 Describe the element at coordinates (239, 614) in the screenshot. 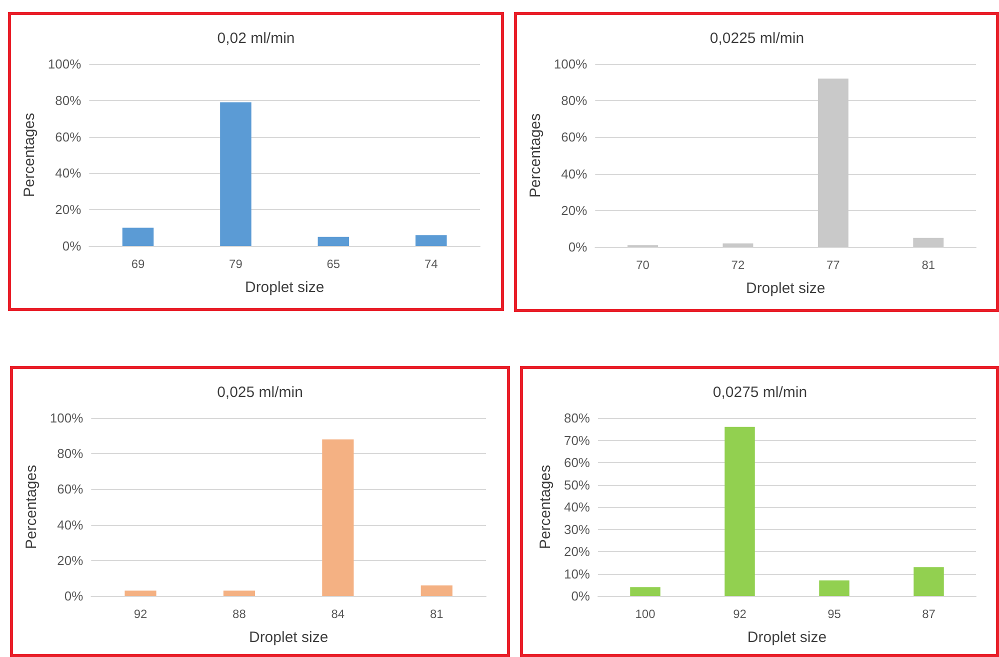

I see `x-tick-label: 88` at that location.